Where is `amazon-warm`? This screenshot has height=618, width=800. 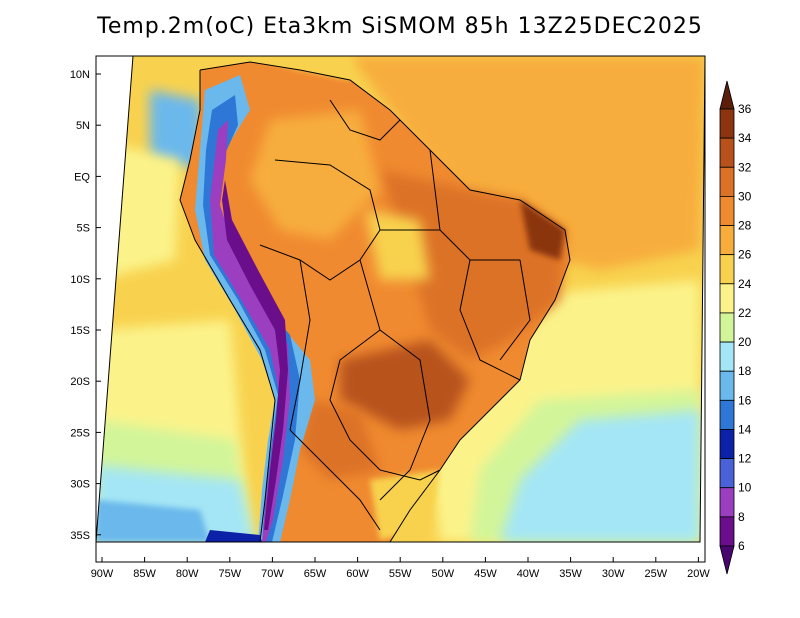
amazon-warm is located at coordinates (315, 175).